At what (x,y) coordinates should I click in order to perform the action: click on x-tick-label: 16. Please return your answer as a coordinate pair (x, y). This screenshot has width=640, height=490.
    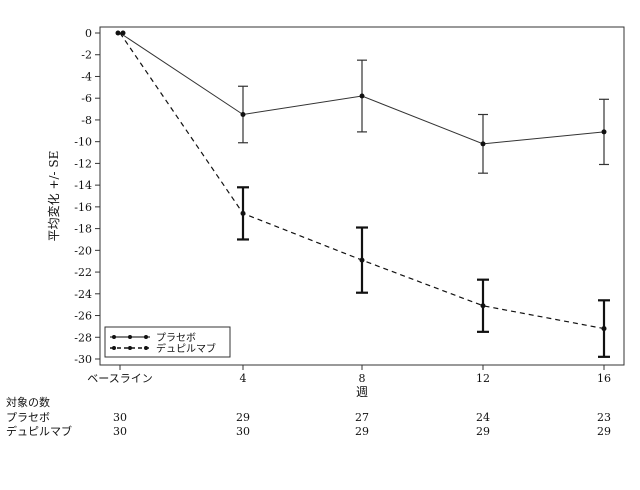
    Looking at the image, I should click on (604, 378).